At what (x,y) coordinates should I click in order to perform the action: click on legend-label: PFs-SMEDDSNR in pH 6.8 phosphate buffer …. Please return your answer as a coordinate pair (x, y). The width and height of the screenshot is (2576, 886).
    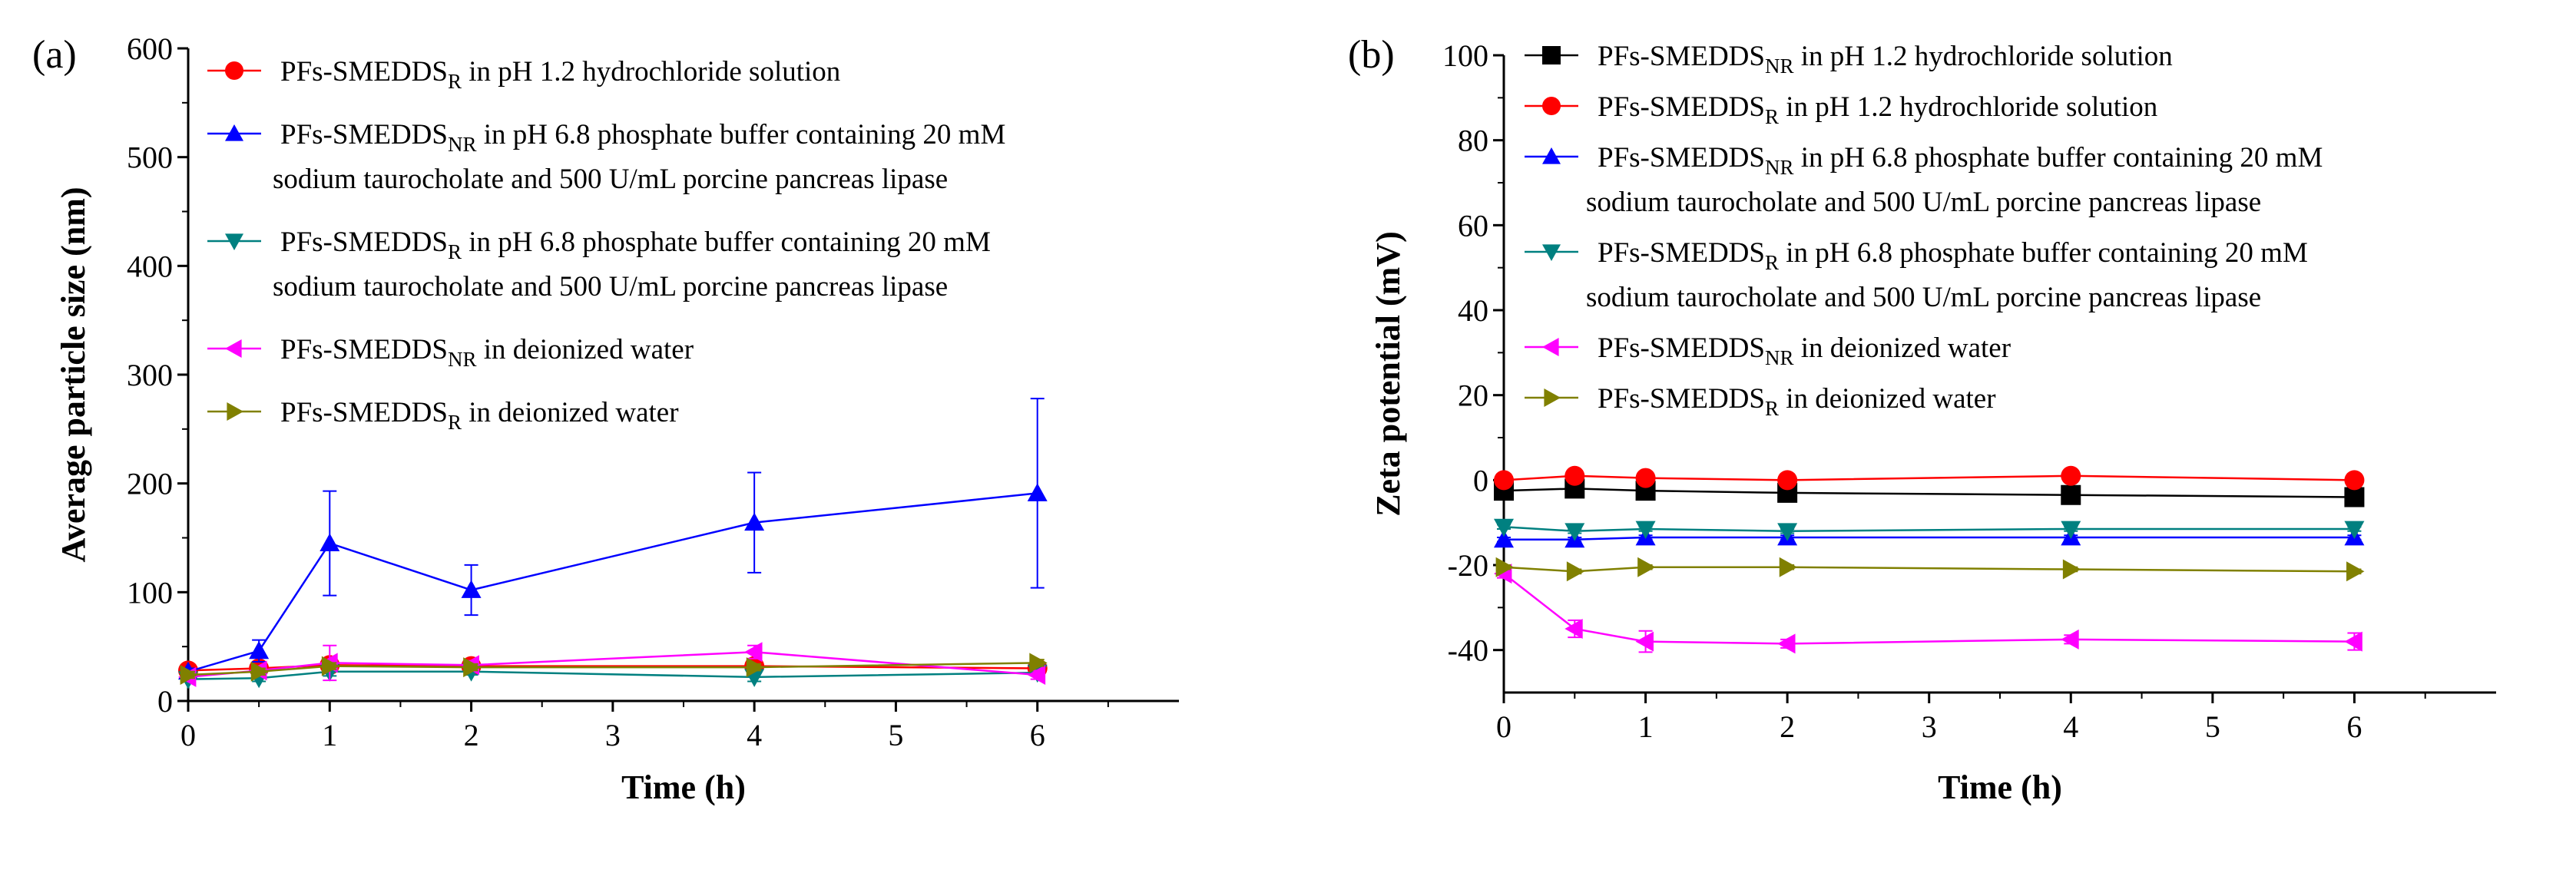
    Looking at the image, I should click on (642, 137).